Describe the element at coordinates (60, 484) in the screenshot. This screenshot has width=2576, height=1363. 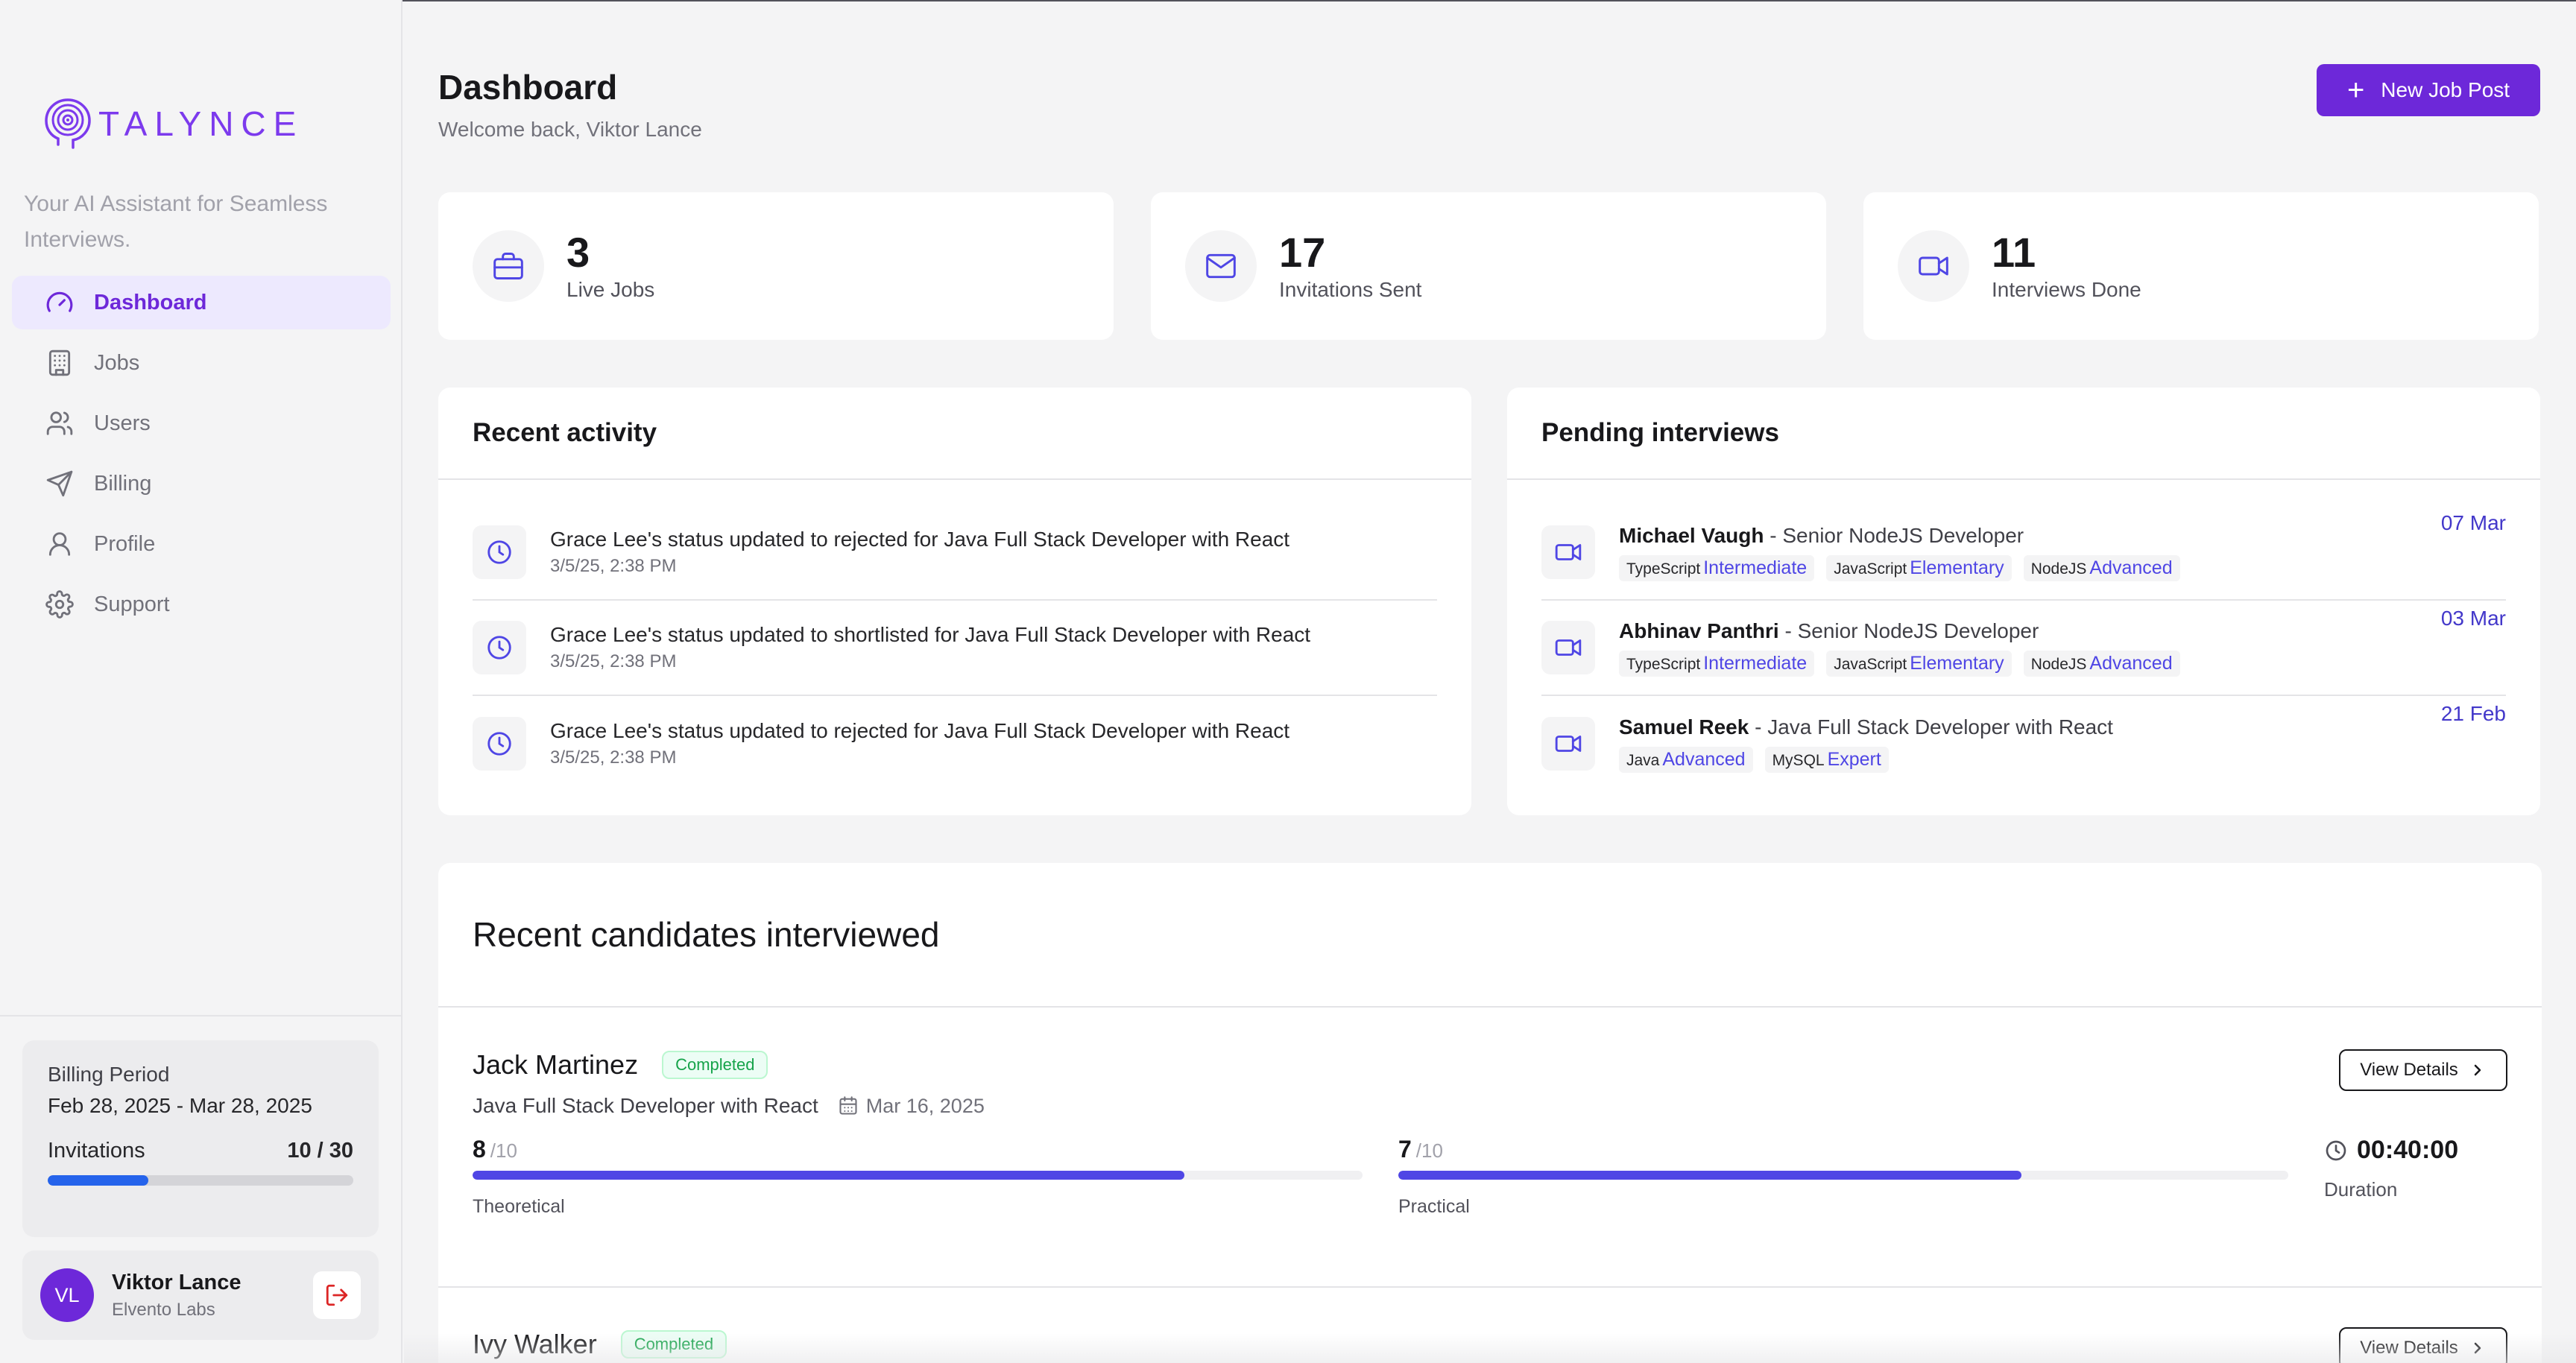
I see `send-icon` at that location.